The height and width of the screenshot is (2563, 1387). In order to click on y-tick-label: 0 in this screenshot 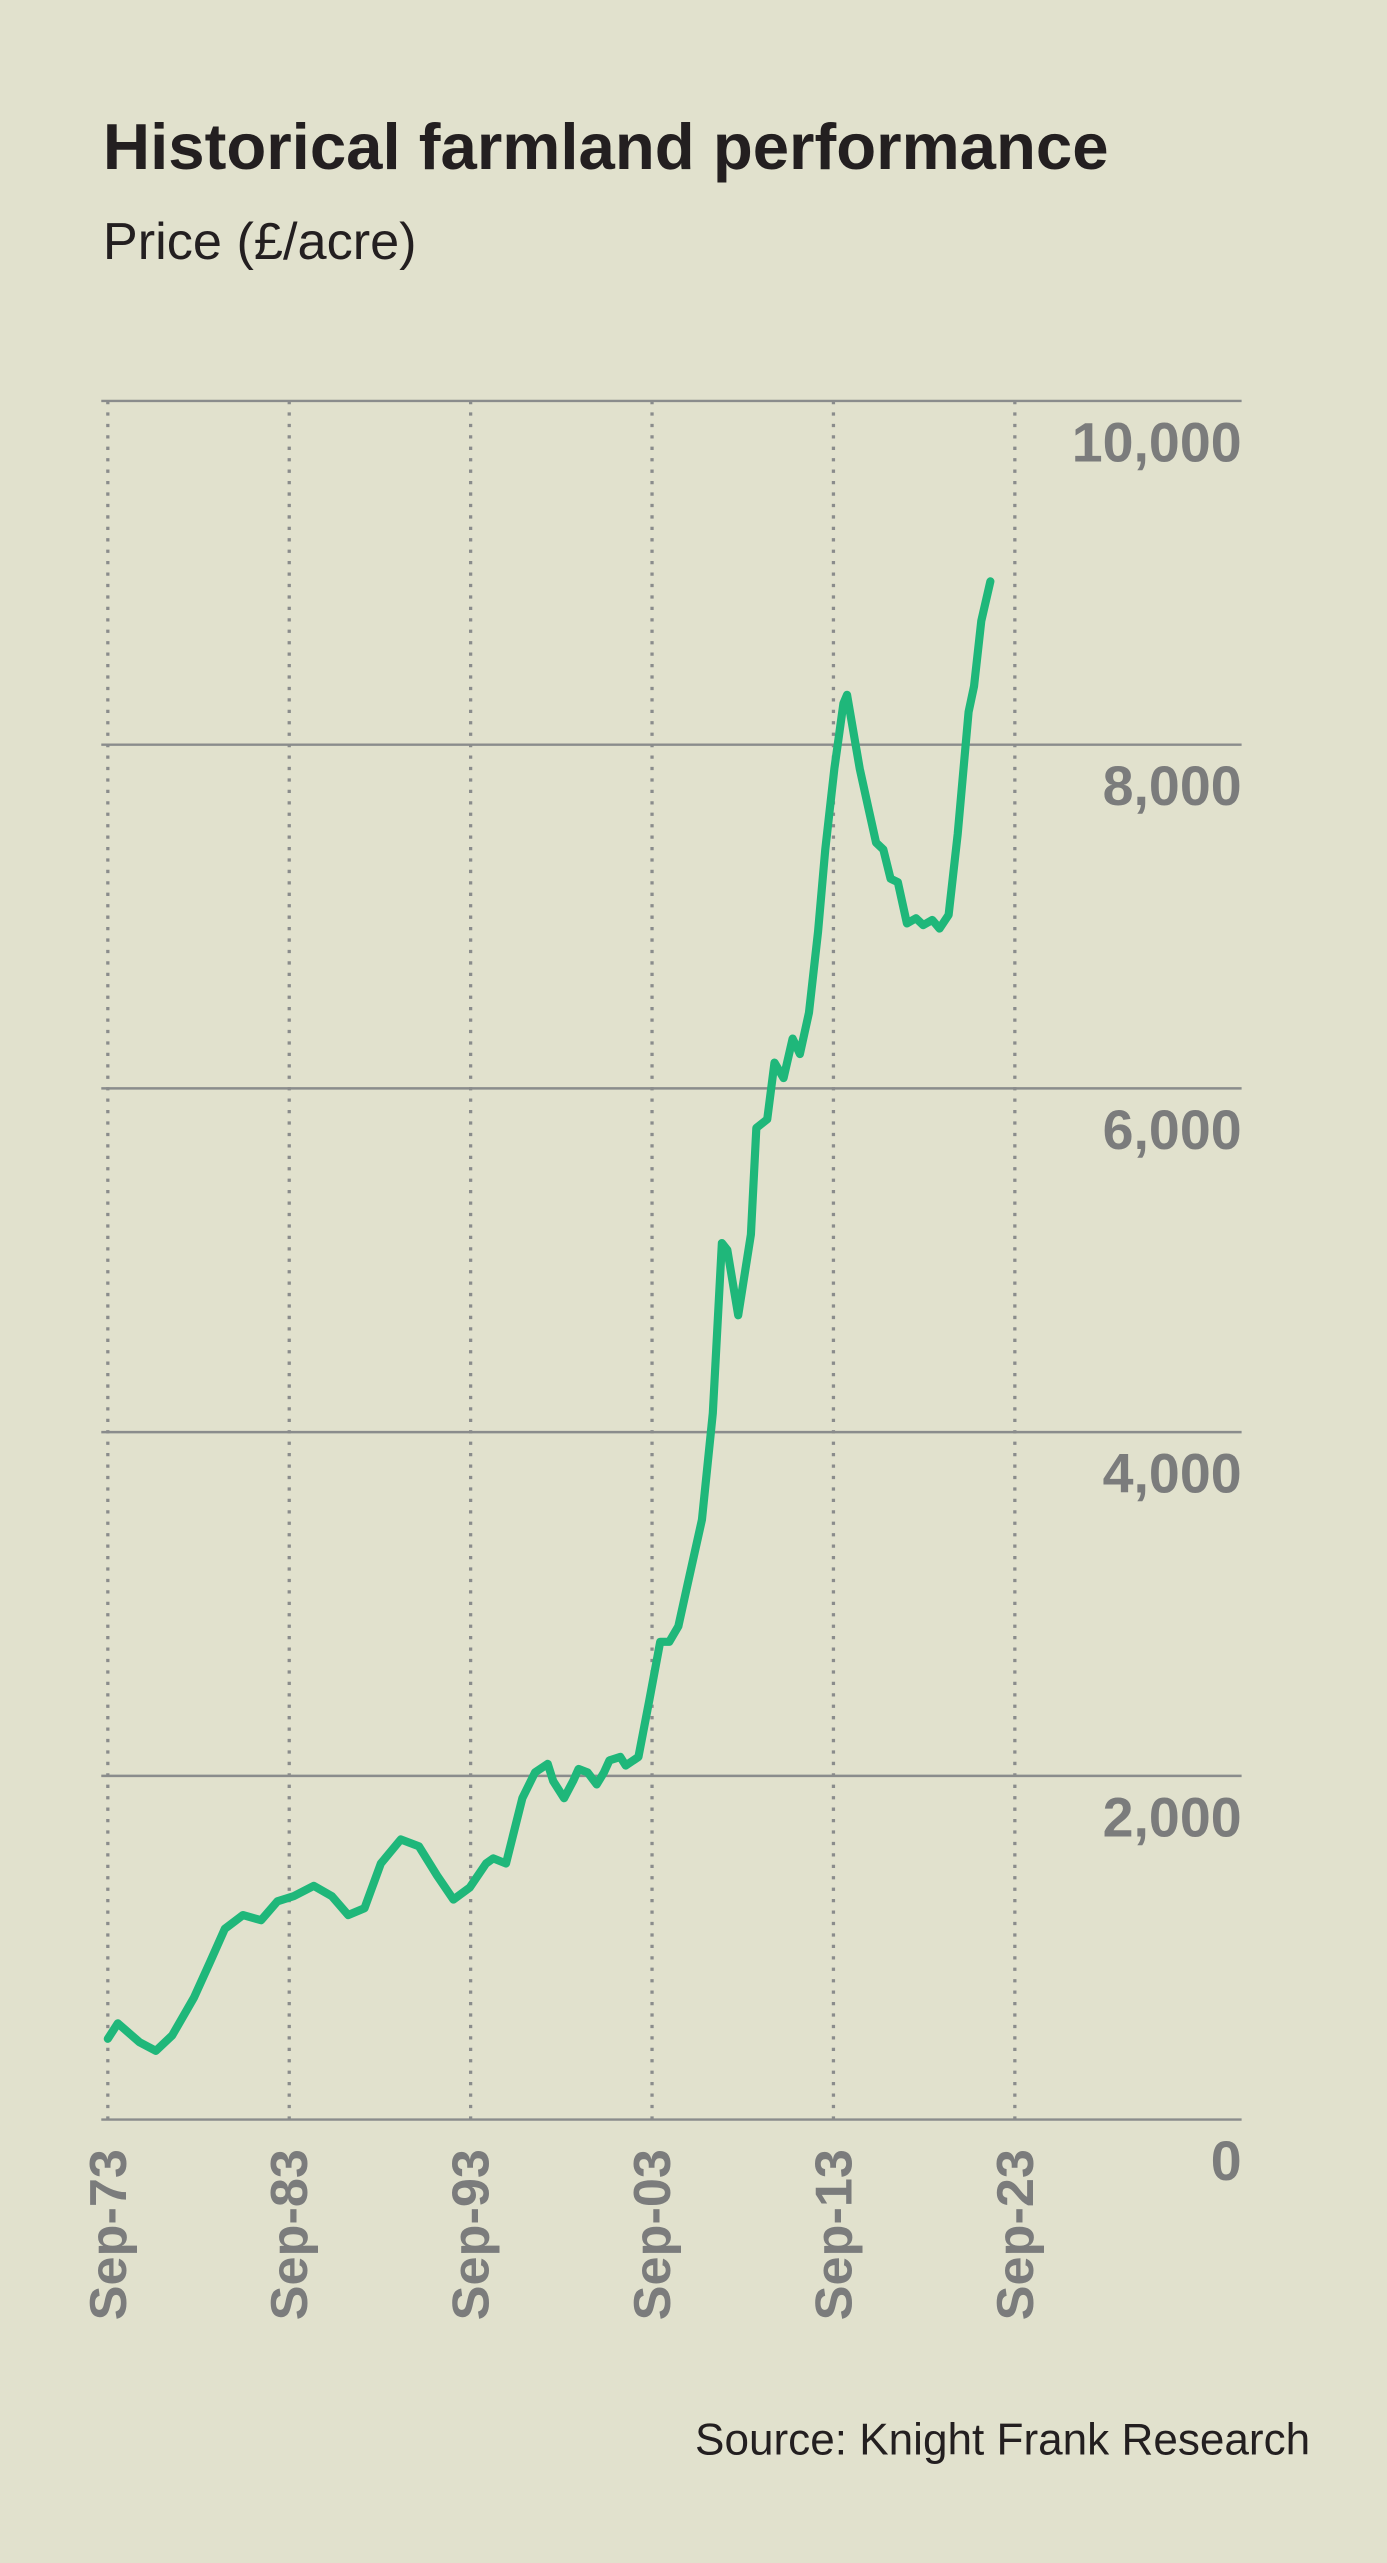, I will do `click(1226, 2161)`.